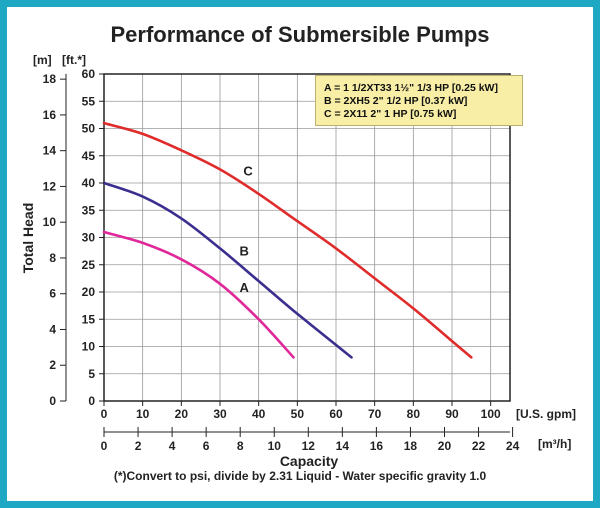 The width and height of the screenshot is (600, 508). What do you see at coordinates (479, 446) in the screenshot?
I see `x-tick-label-m3h: 22` at bounding box center [479, 446].